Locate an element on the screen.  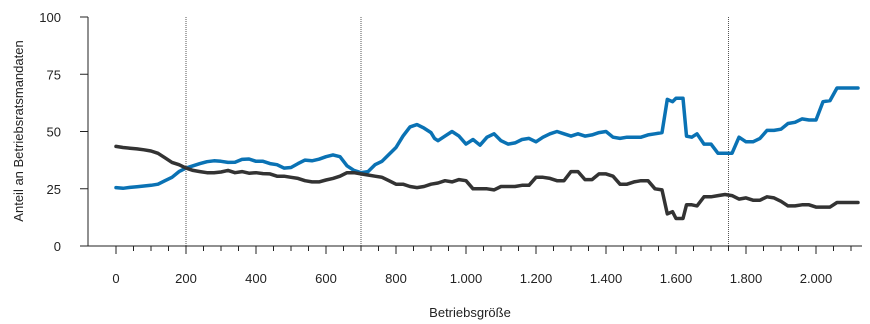
y-tick-label: 0 is located at coordinates (57, 246).